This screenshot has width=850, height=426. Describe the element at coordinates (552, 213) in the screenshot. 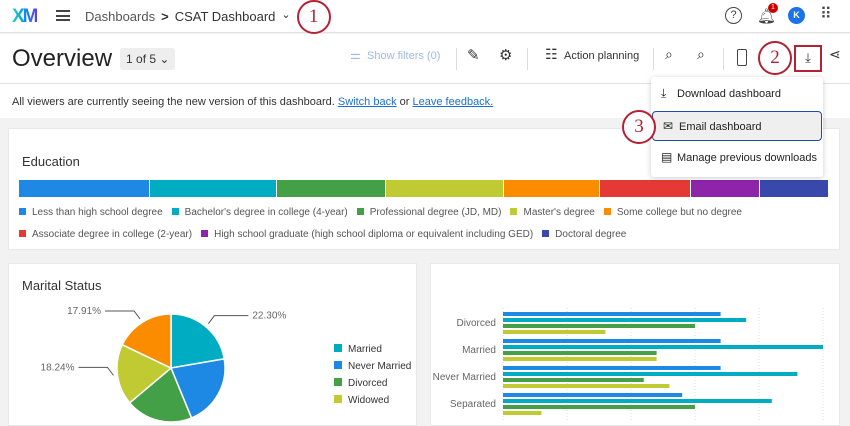

I see `legend-item: Master's degree` at that location.